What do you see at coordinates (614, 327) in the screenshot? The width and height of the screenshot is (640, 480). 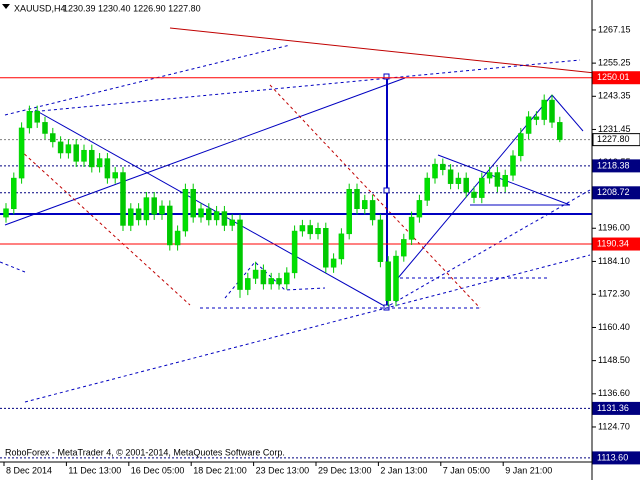 I see `y-tick-label: 1160.40` at bounding box center [614, 327].